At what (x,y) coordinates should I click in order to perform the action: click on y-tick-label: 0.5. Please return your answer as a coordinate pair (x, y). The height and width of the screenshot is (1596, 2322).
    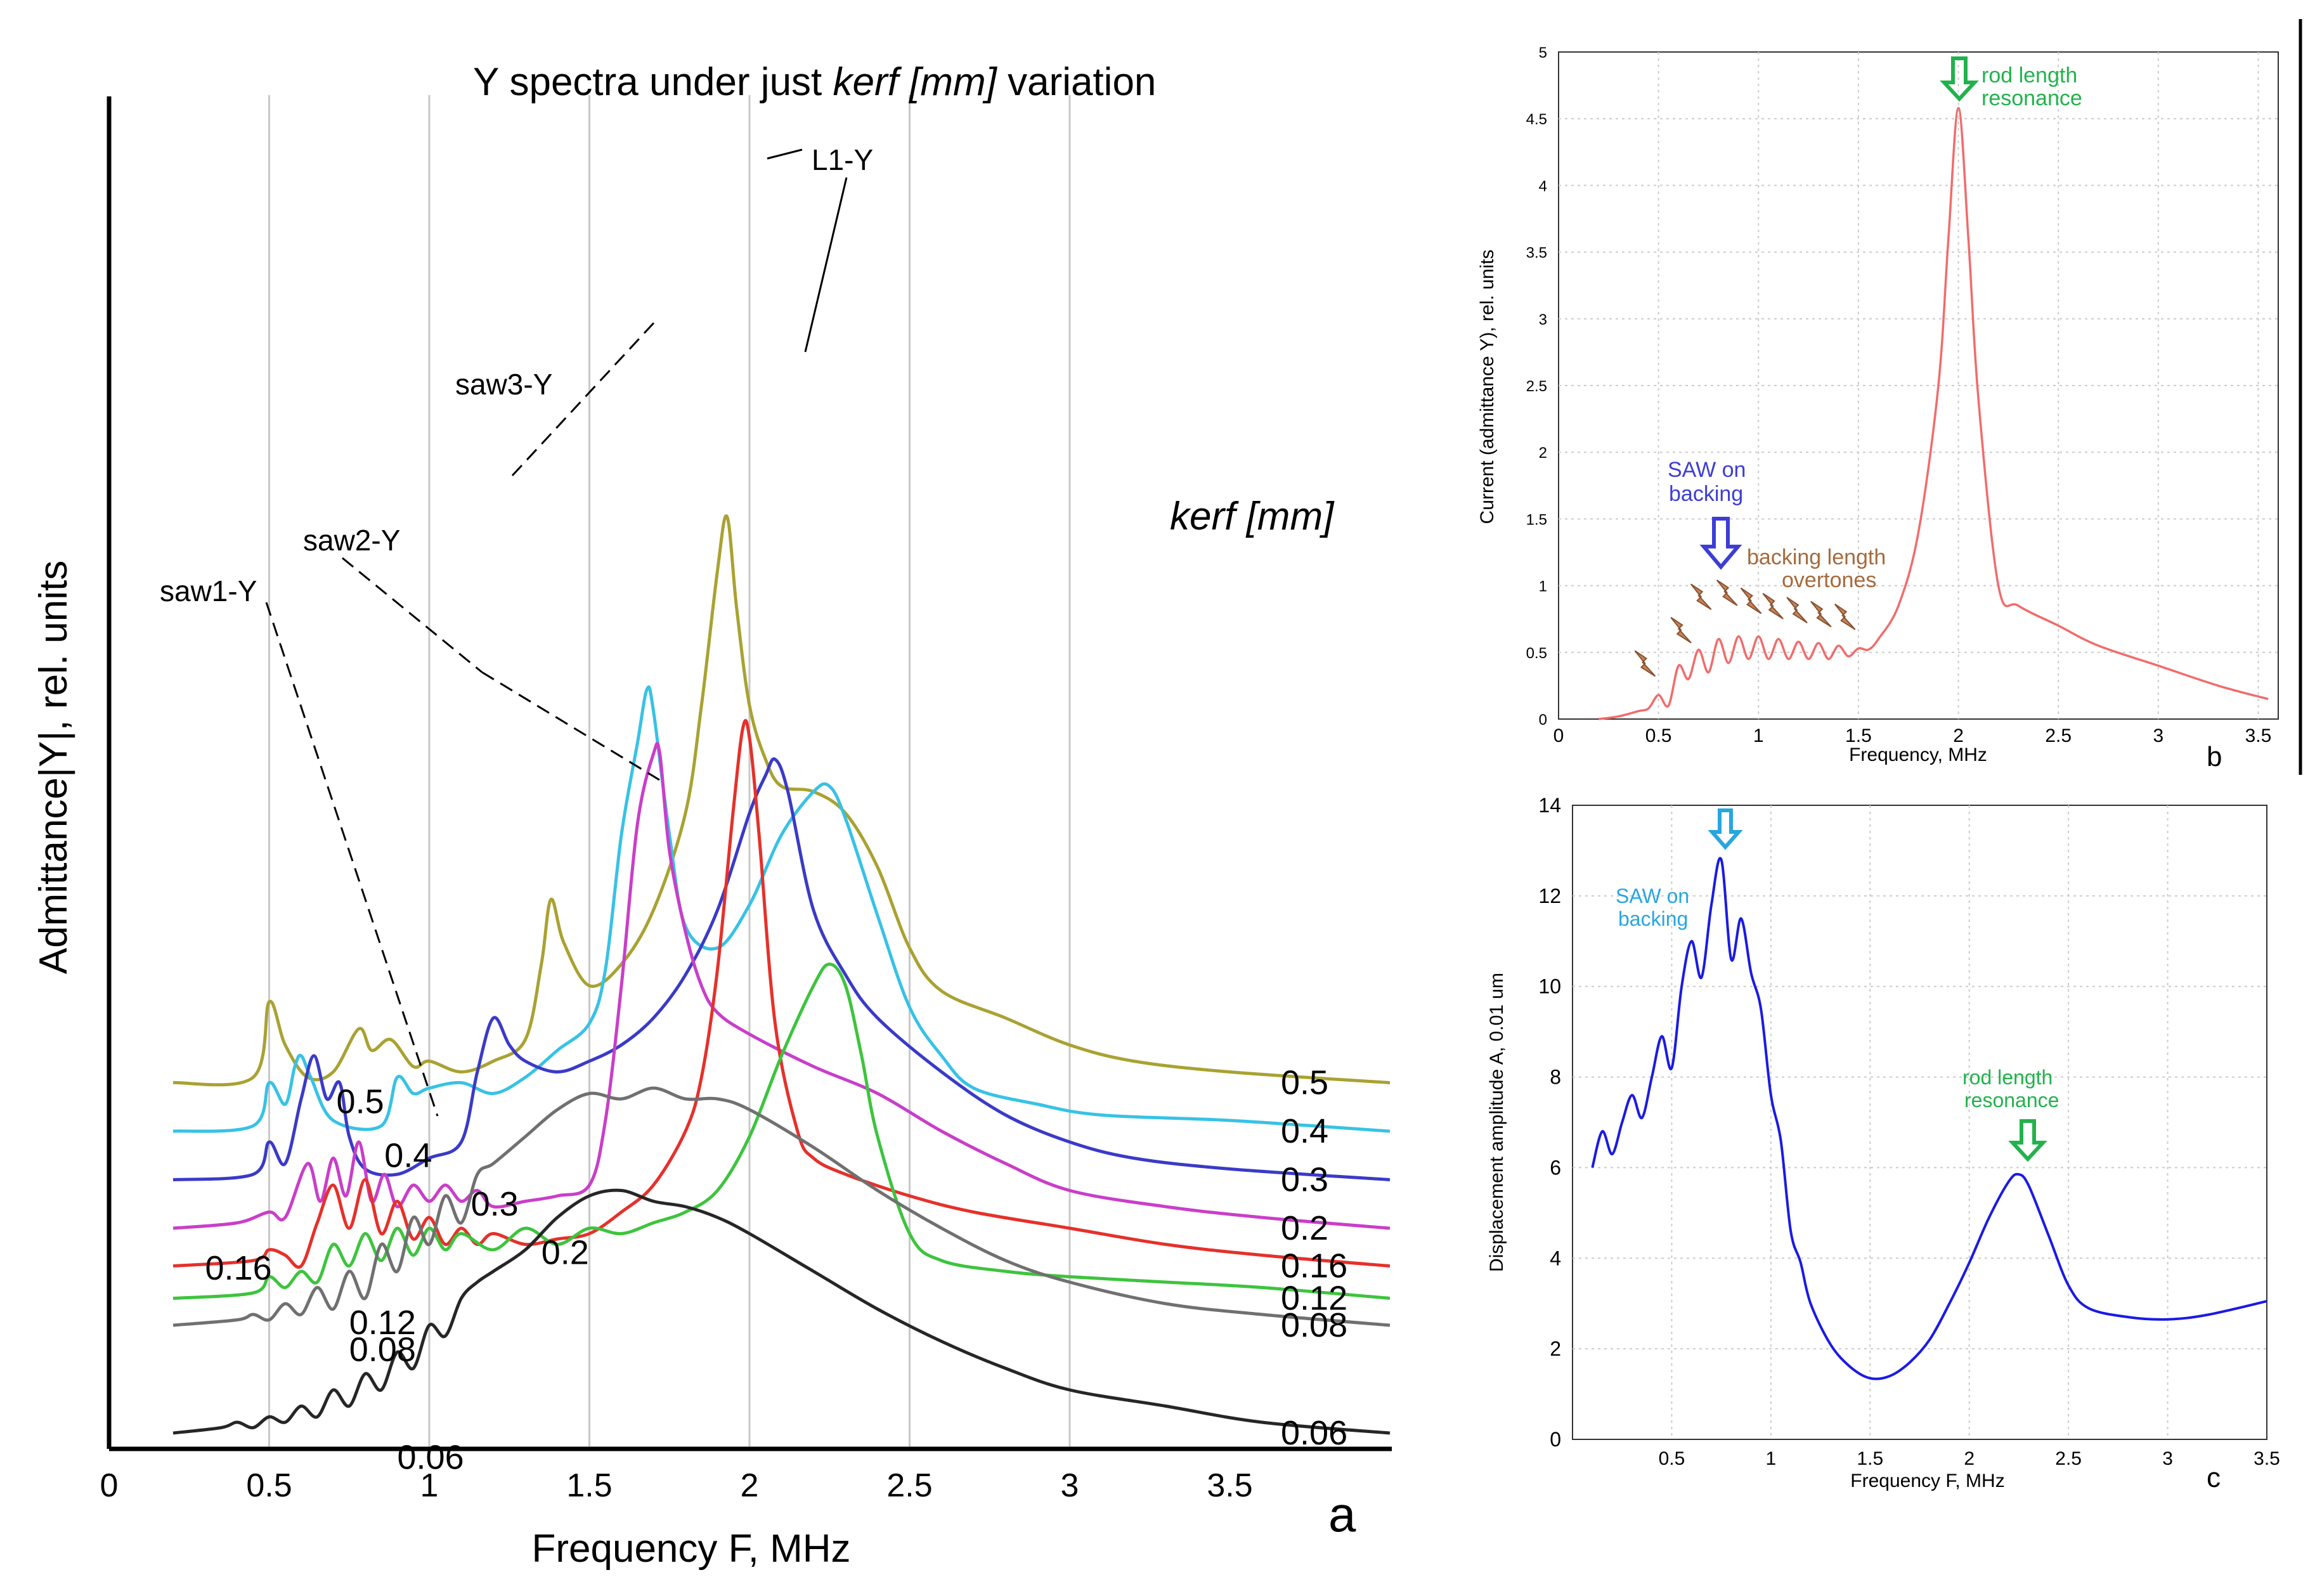
    Looking at the image, I should click on (1536, 653).